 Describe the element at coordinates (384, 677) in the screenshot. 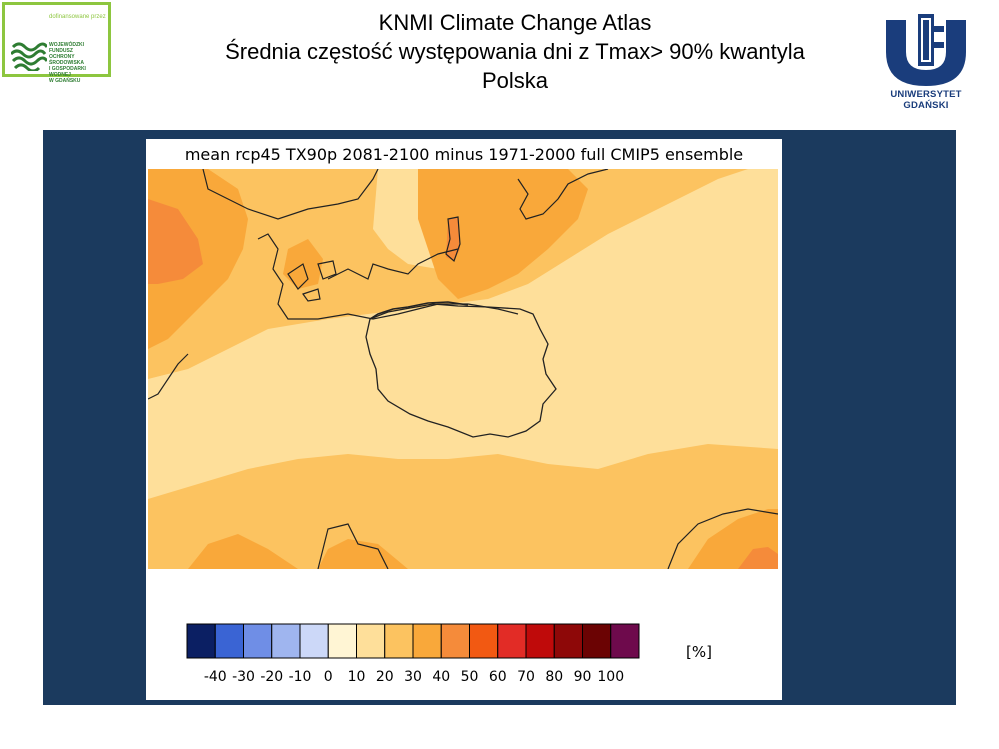

I see `colorbar-tick-label: 20` at that location.